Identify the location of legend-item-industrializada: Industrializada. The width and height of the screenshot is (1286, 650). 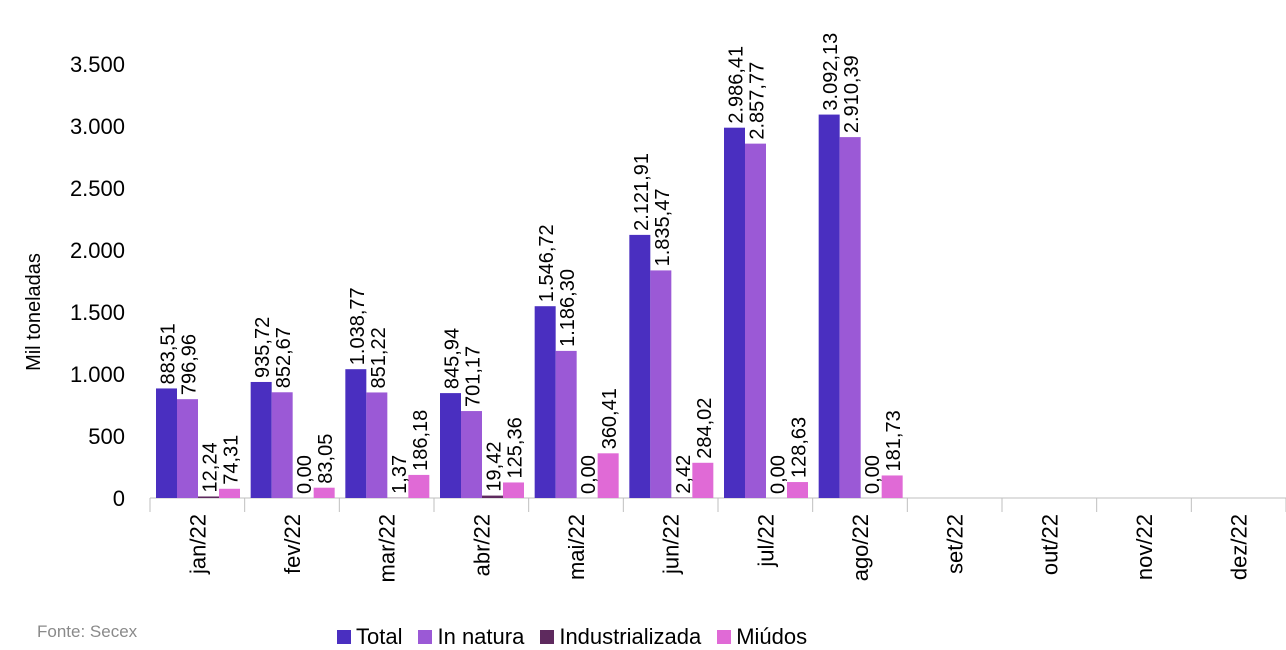
(620, 637).